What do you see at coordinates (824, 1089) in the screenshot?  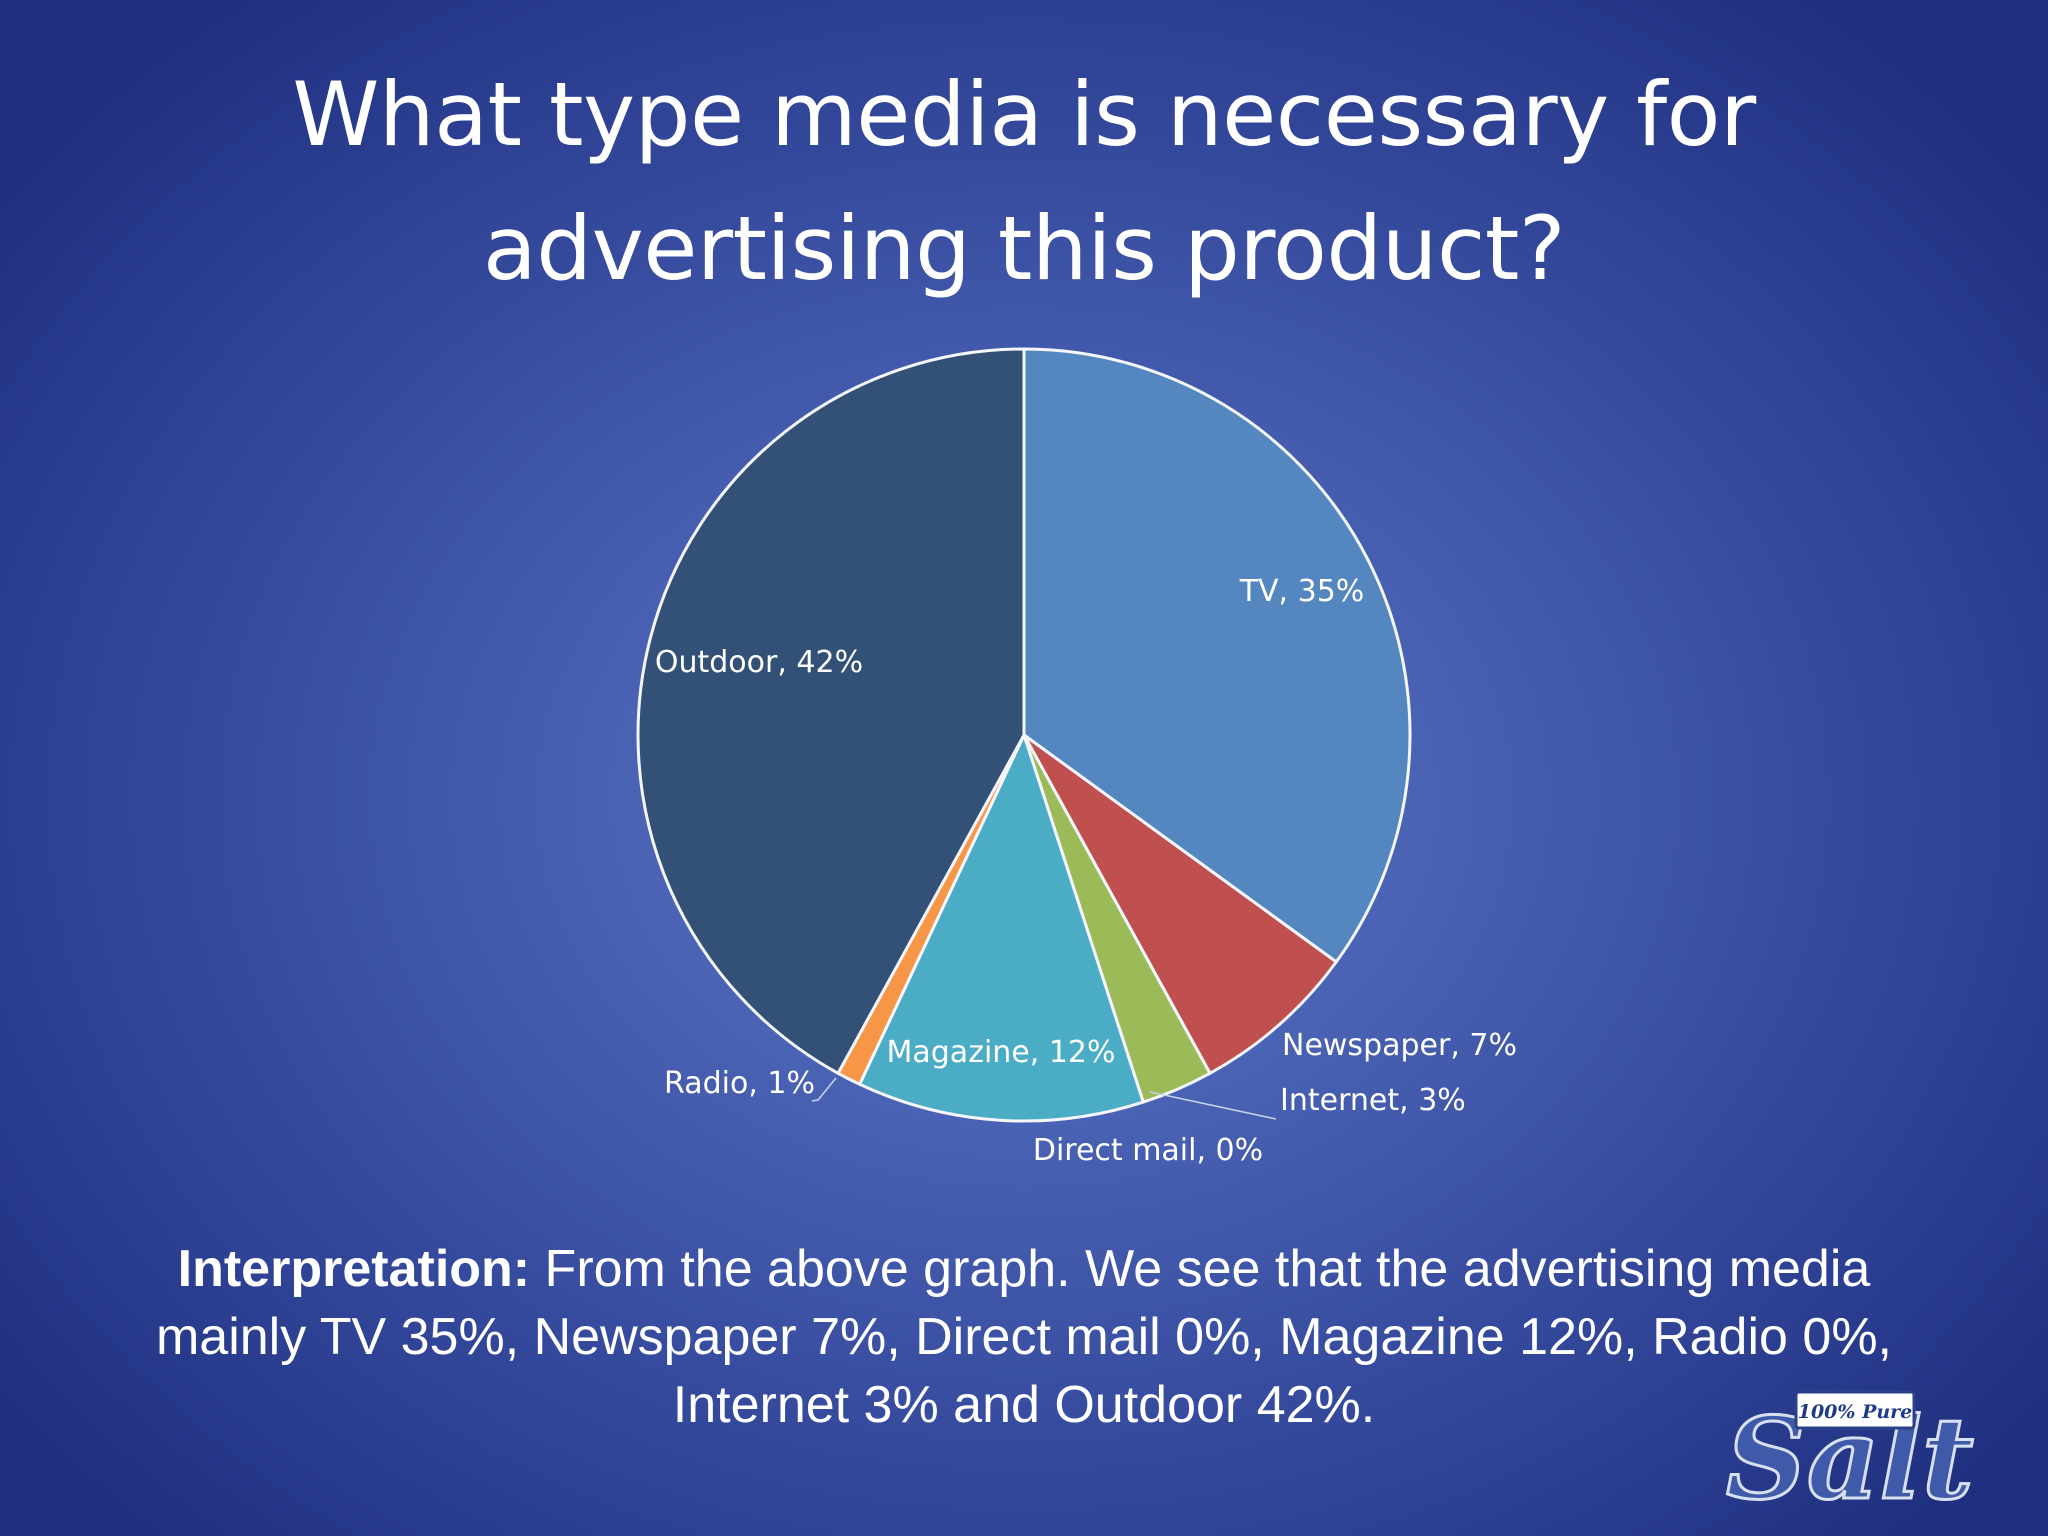 I see `leader-line-radio` at bounding box center [824, 1089].